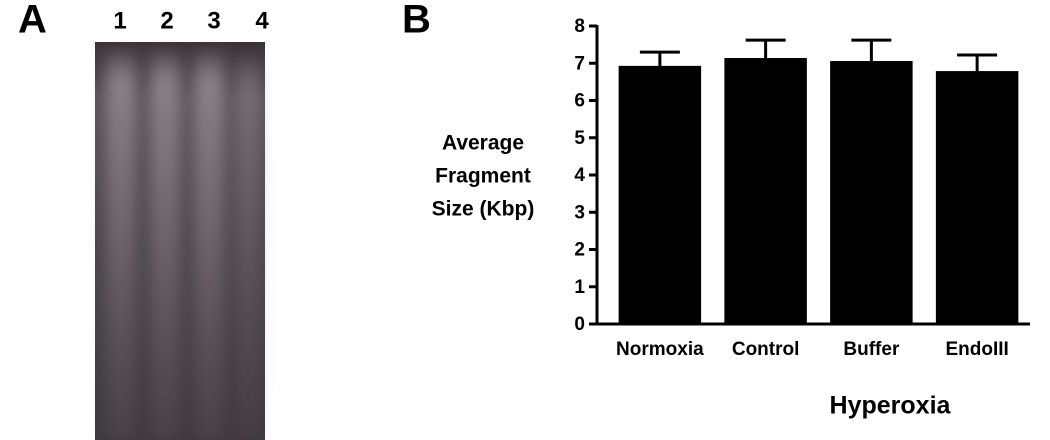  I want to click on x-tick-label: Buffer, so click(871, 349).